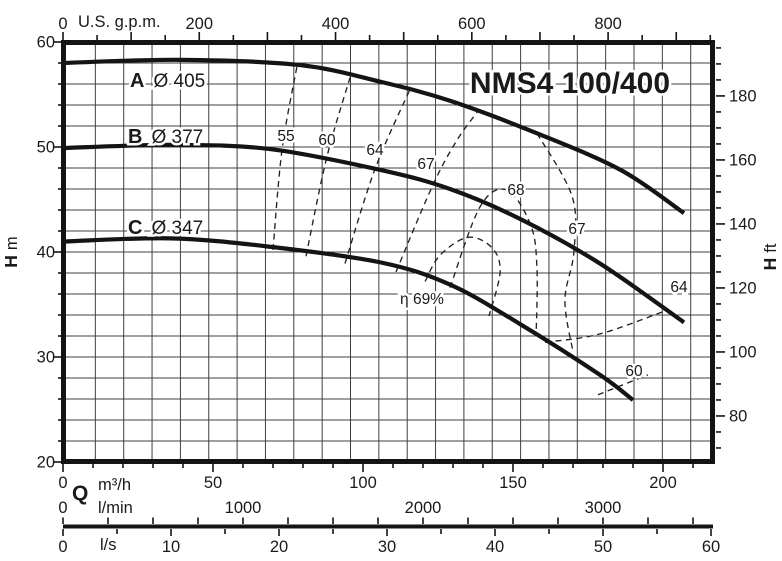 The image size is (782, 561). Describe the element at coordinates (62, 483) in the screenshot. I see `m3h-tick-label: 0` at that location.